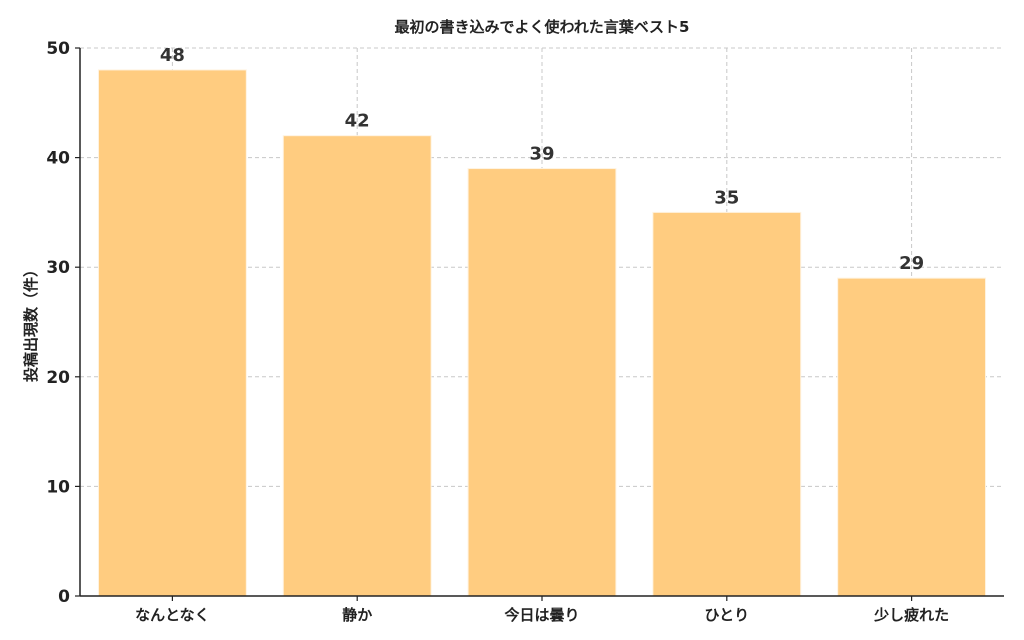 The height and width of the screenshot is (640, 1024). Describe the element at coordinates (172, 615) in the screenshot. I see `x-tick-label: なんとなく` at that location.